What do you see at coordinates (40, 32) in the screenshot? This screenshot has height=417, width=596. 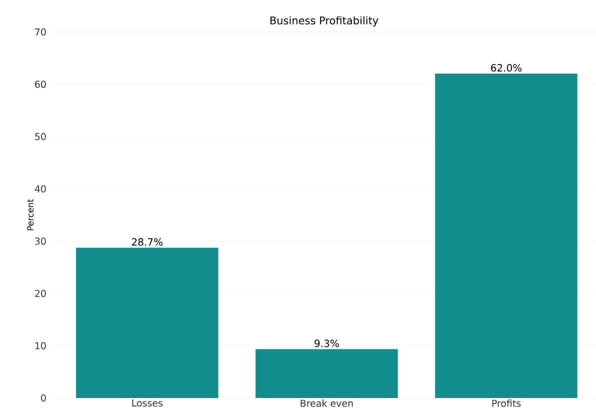 I see `y-tick-label: 70` at bounding box center [40, 32].